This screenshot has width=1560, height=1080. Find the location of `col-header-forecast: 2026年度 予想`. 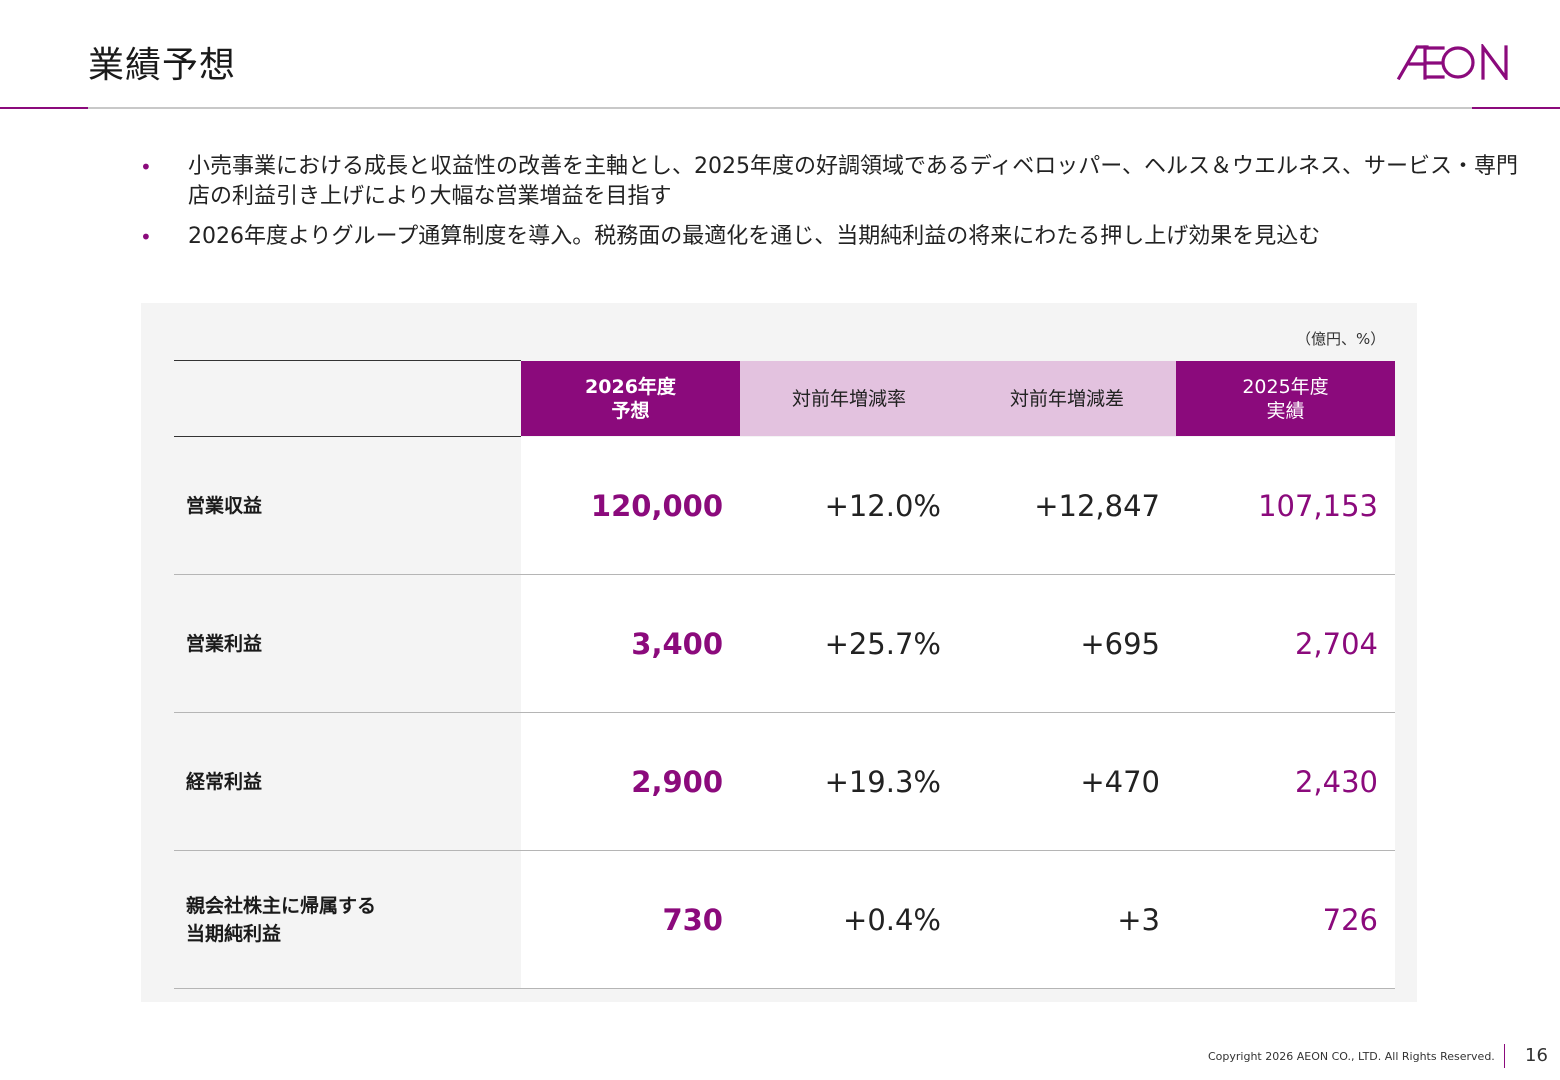

col-header-forecast: 2026年度 予想 is located at coordinates (630, 398).